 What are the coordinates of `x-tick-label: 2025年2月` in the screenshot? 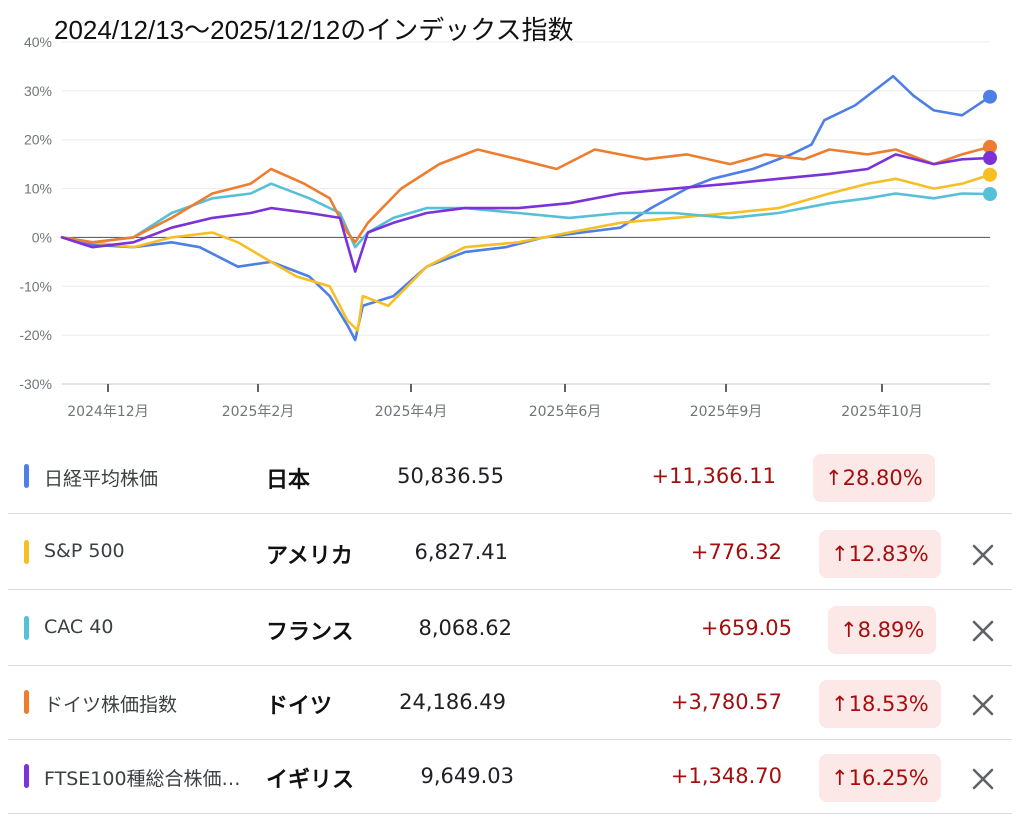 It's located at (258, 412).